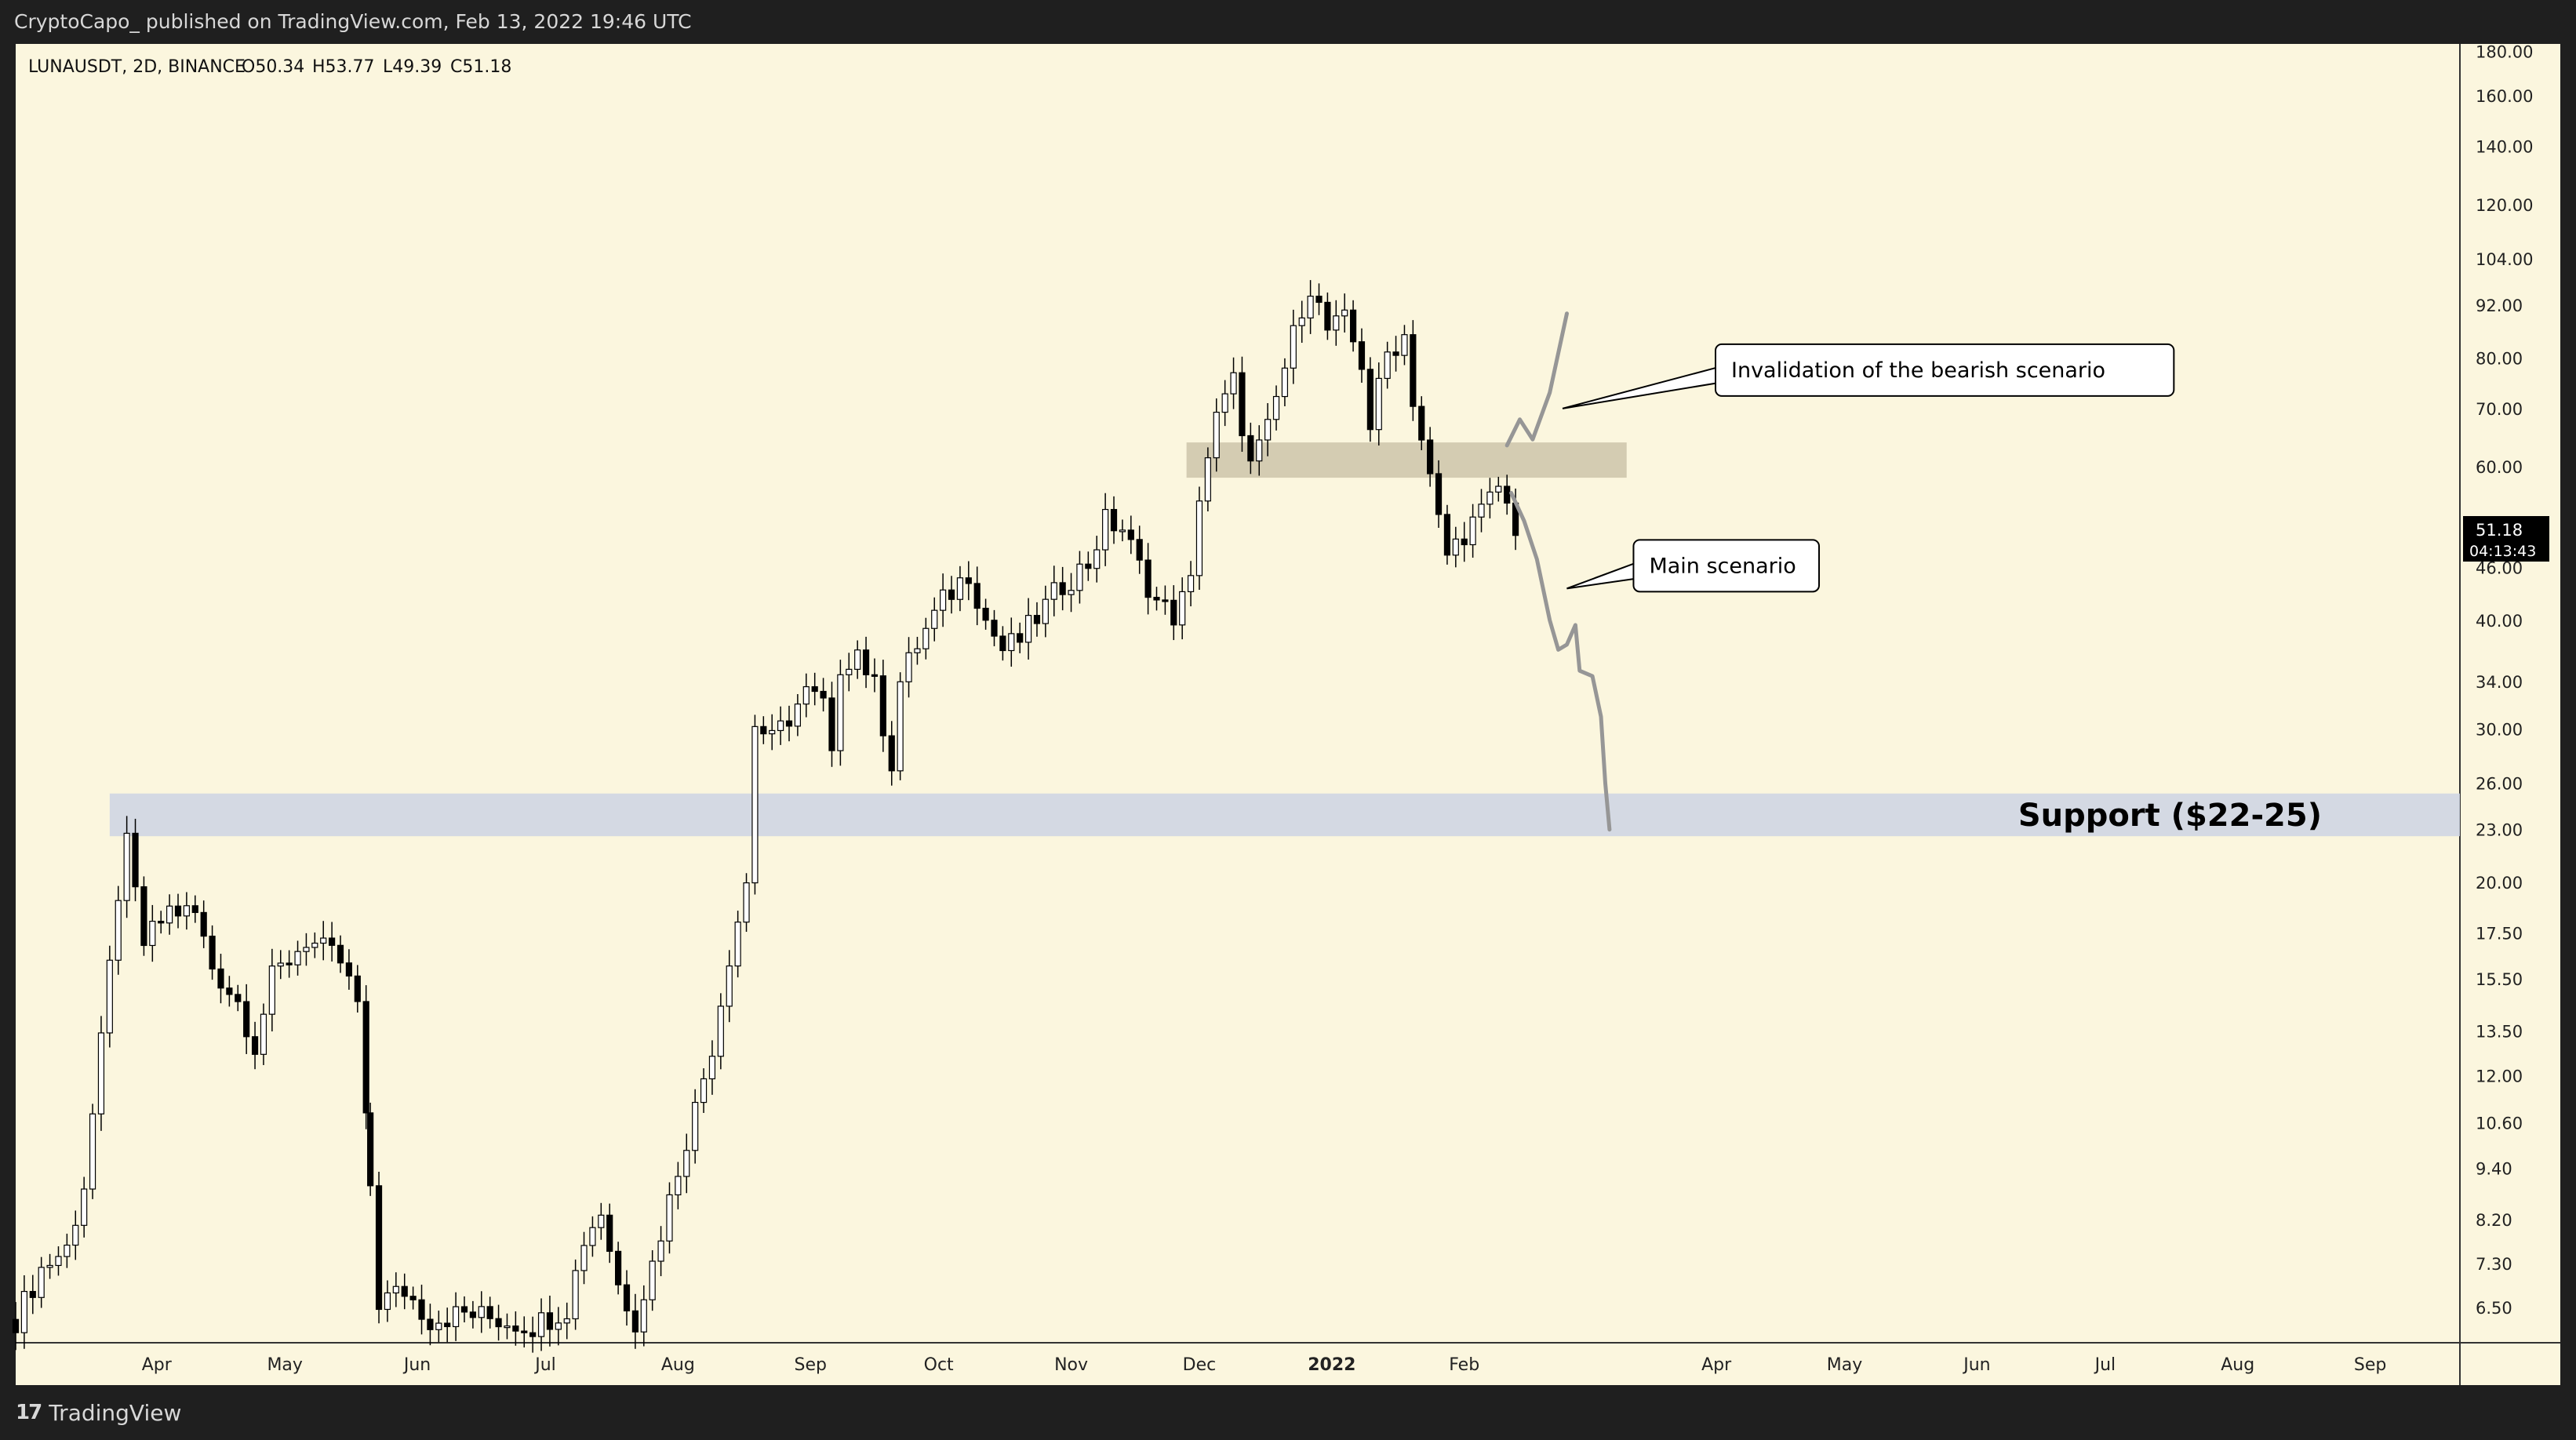 This screenshot has height=1440, width=2576. I want to click on time-tick-label: Oct, so click(939, 1365).